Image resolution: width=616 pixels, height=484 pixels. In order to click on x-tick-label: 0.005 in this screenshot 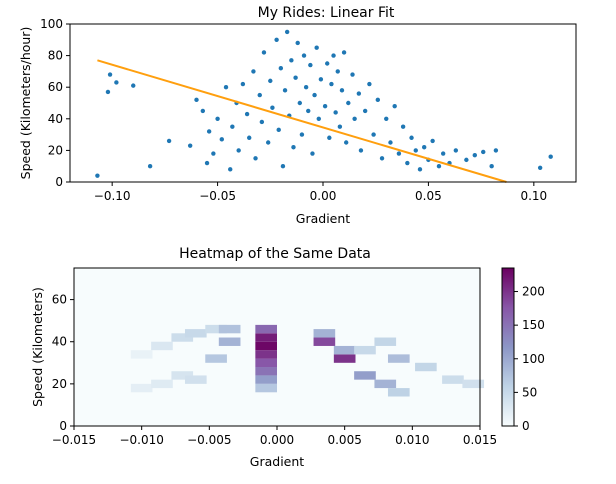, I will do `click(344, 440)`.